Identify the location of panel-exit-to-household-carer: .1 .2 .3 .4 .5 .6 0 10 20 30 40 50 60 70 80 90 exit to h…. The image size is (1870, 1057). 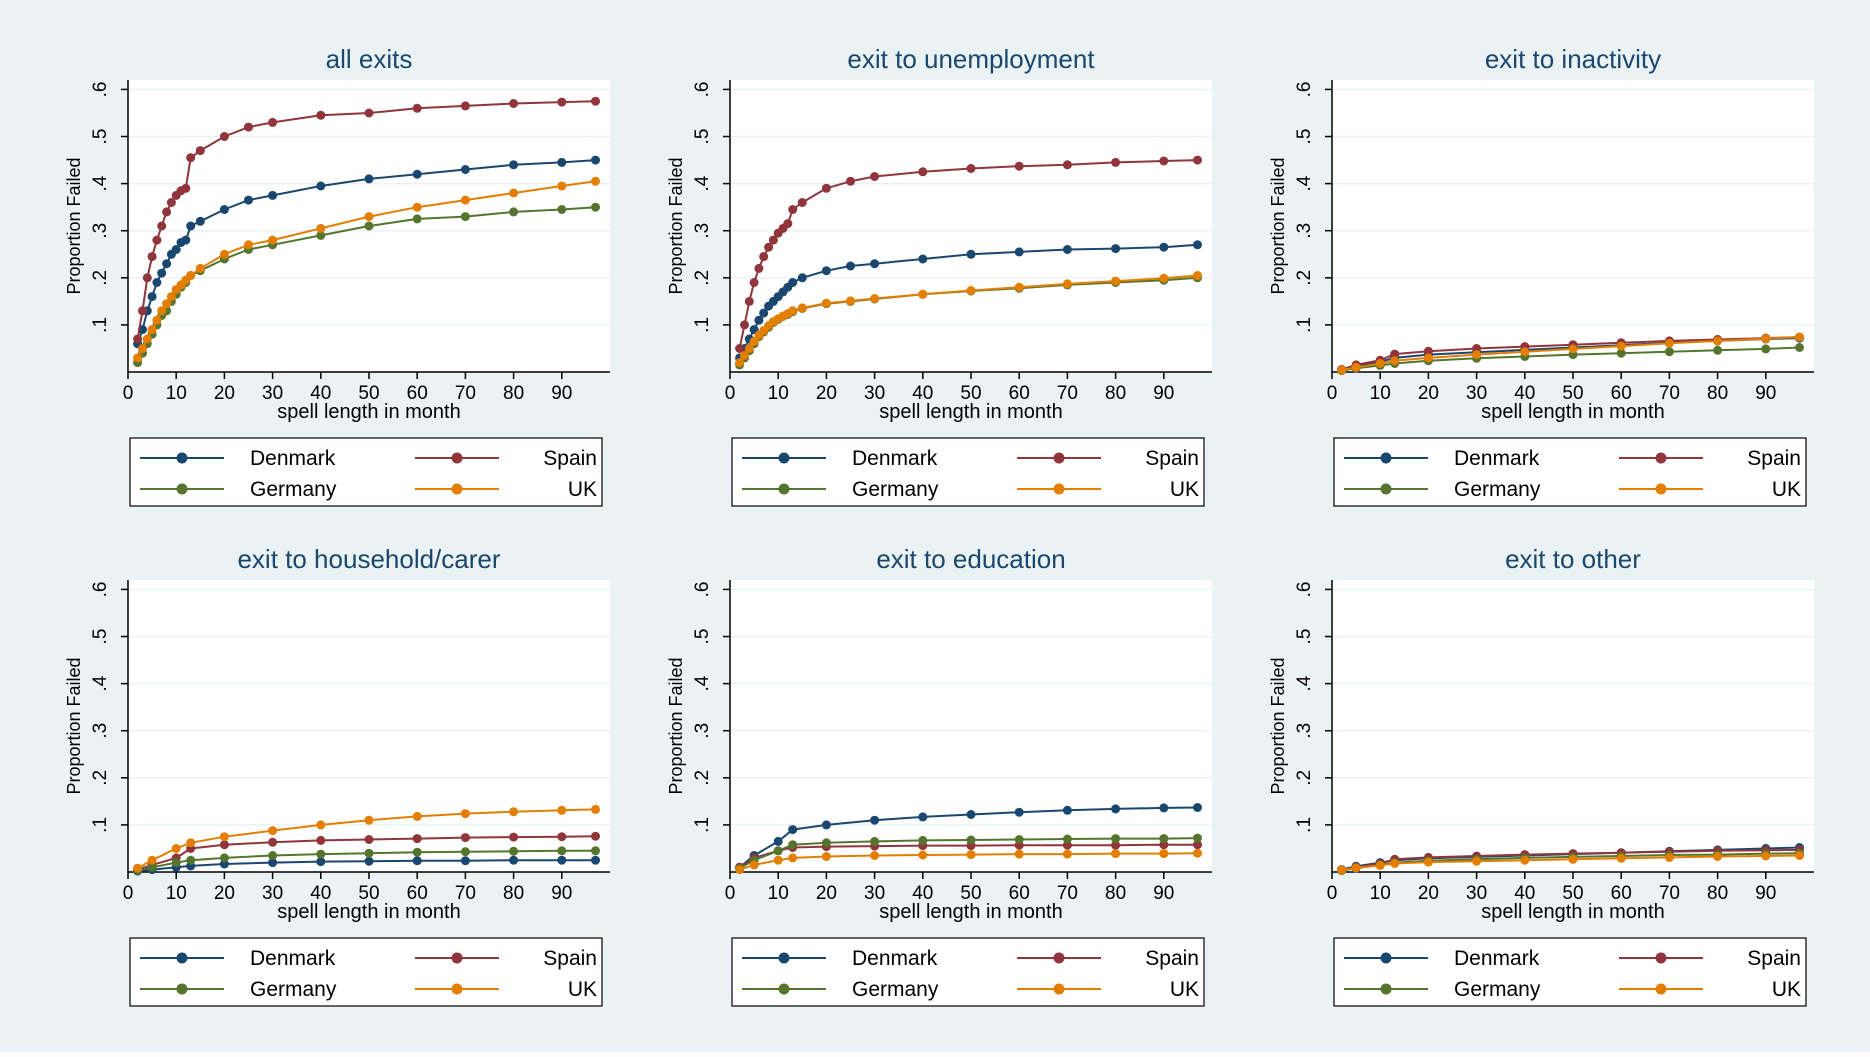
(337, 775).